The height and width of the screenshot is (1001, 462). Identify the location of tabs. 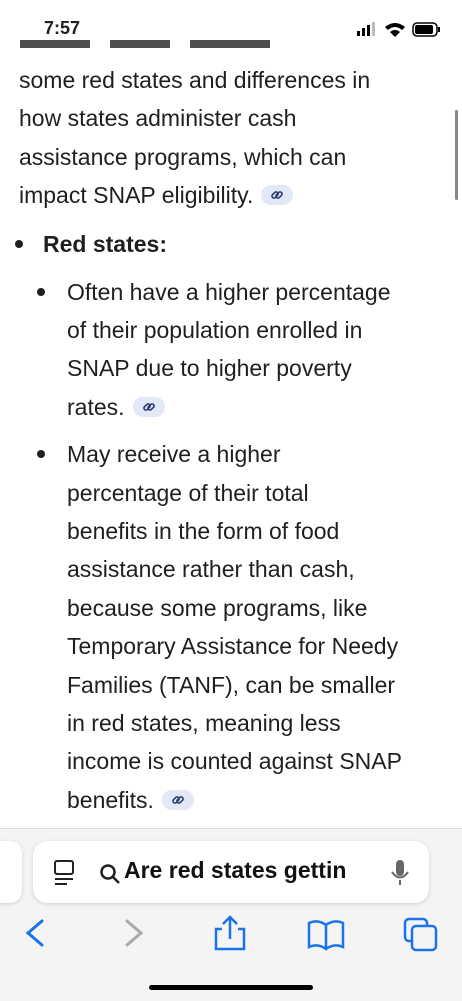
(420, 934).